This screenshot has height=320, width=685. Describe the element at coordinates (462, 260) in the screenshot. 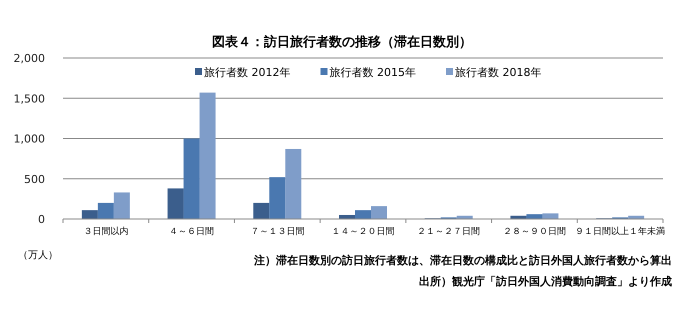

I see `text: 注）滞在日数別の訪日旅行者数は、滞在日数の構成比と訪日外国人旅行者数から算出` at that location.